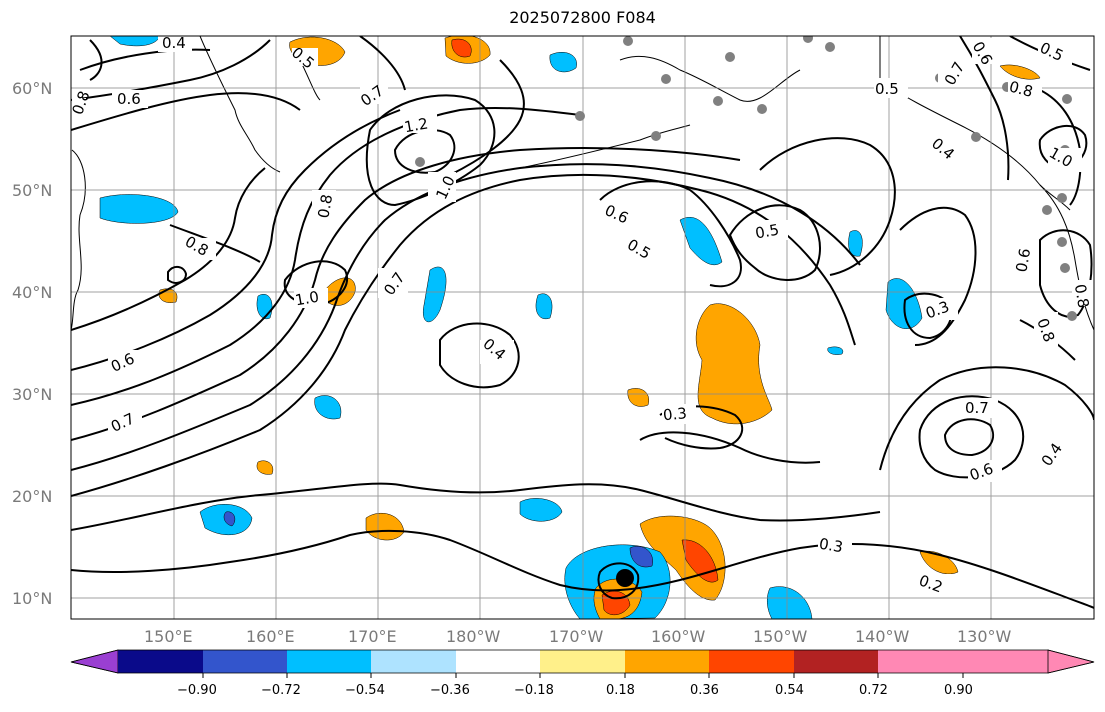 The height and width of the screenshot is (712, 1105). What do you see at coordinates (32, 343) in the screenshot?
I see `latitude-labels: 60°N 50°N 40°N 30°N 20°N 10°N` at bounding box center [32, 343].